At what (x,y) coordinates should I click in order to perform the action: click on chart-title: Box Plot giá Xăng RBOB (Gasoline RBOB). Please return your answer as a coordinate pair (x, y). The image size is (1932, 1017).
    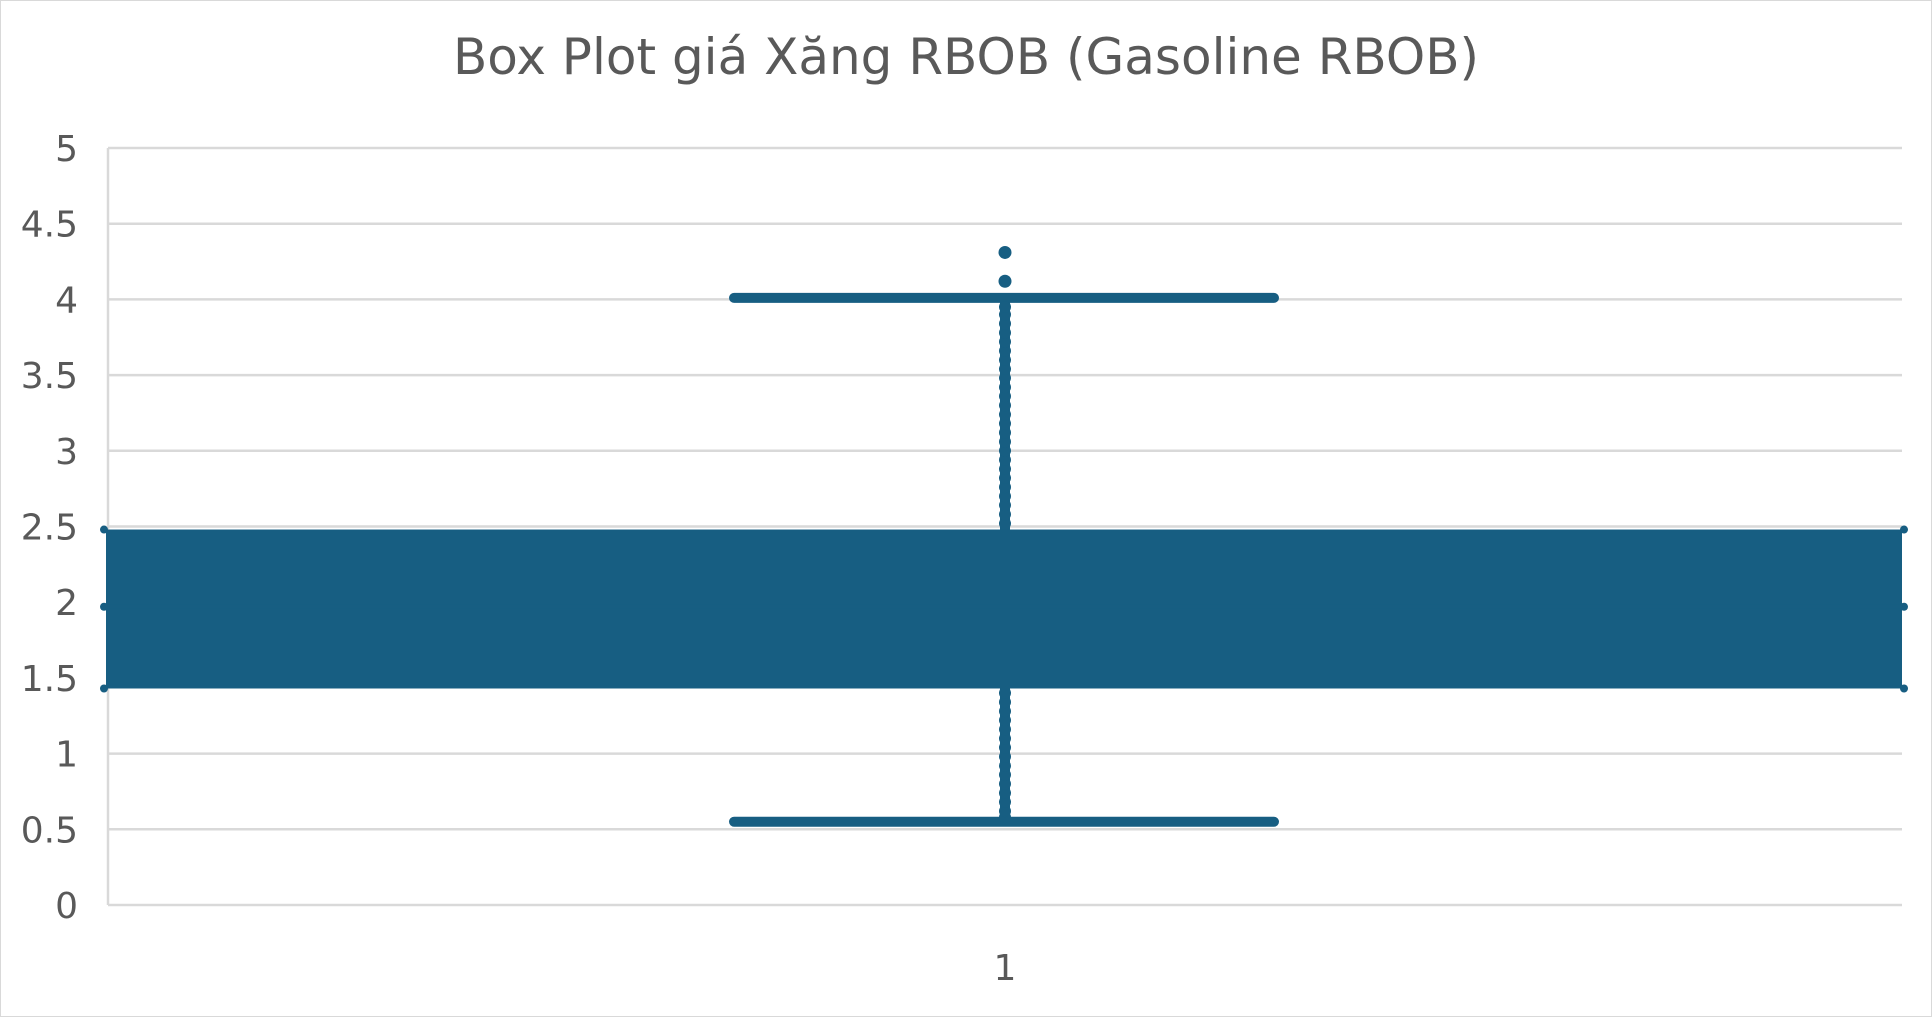
    Looking at the image, I should click on (966, 57).